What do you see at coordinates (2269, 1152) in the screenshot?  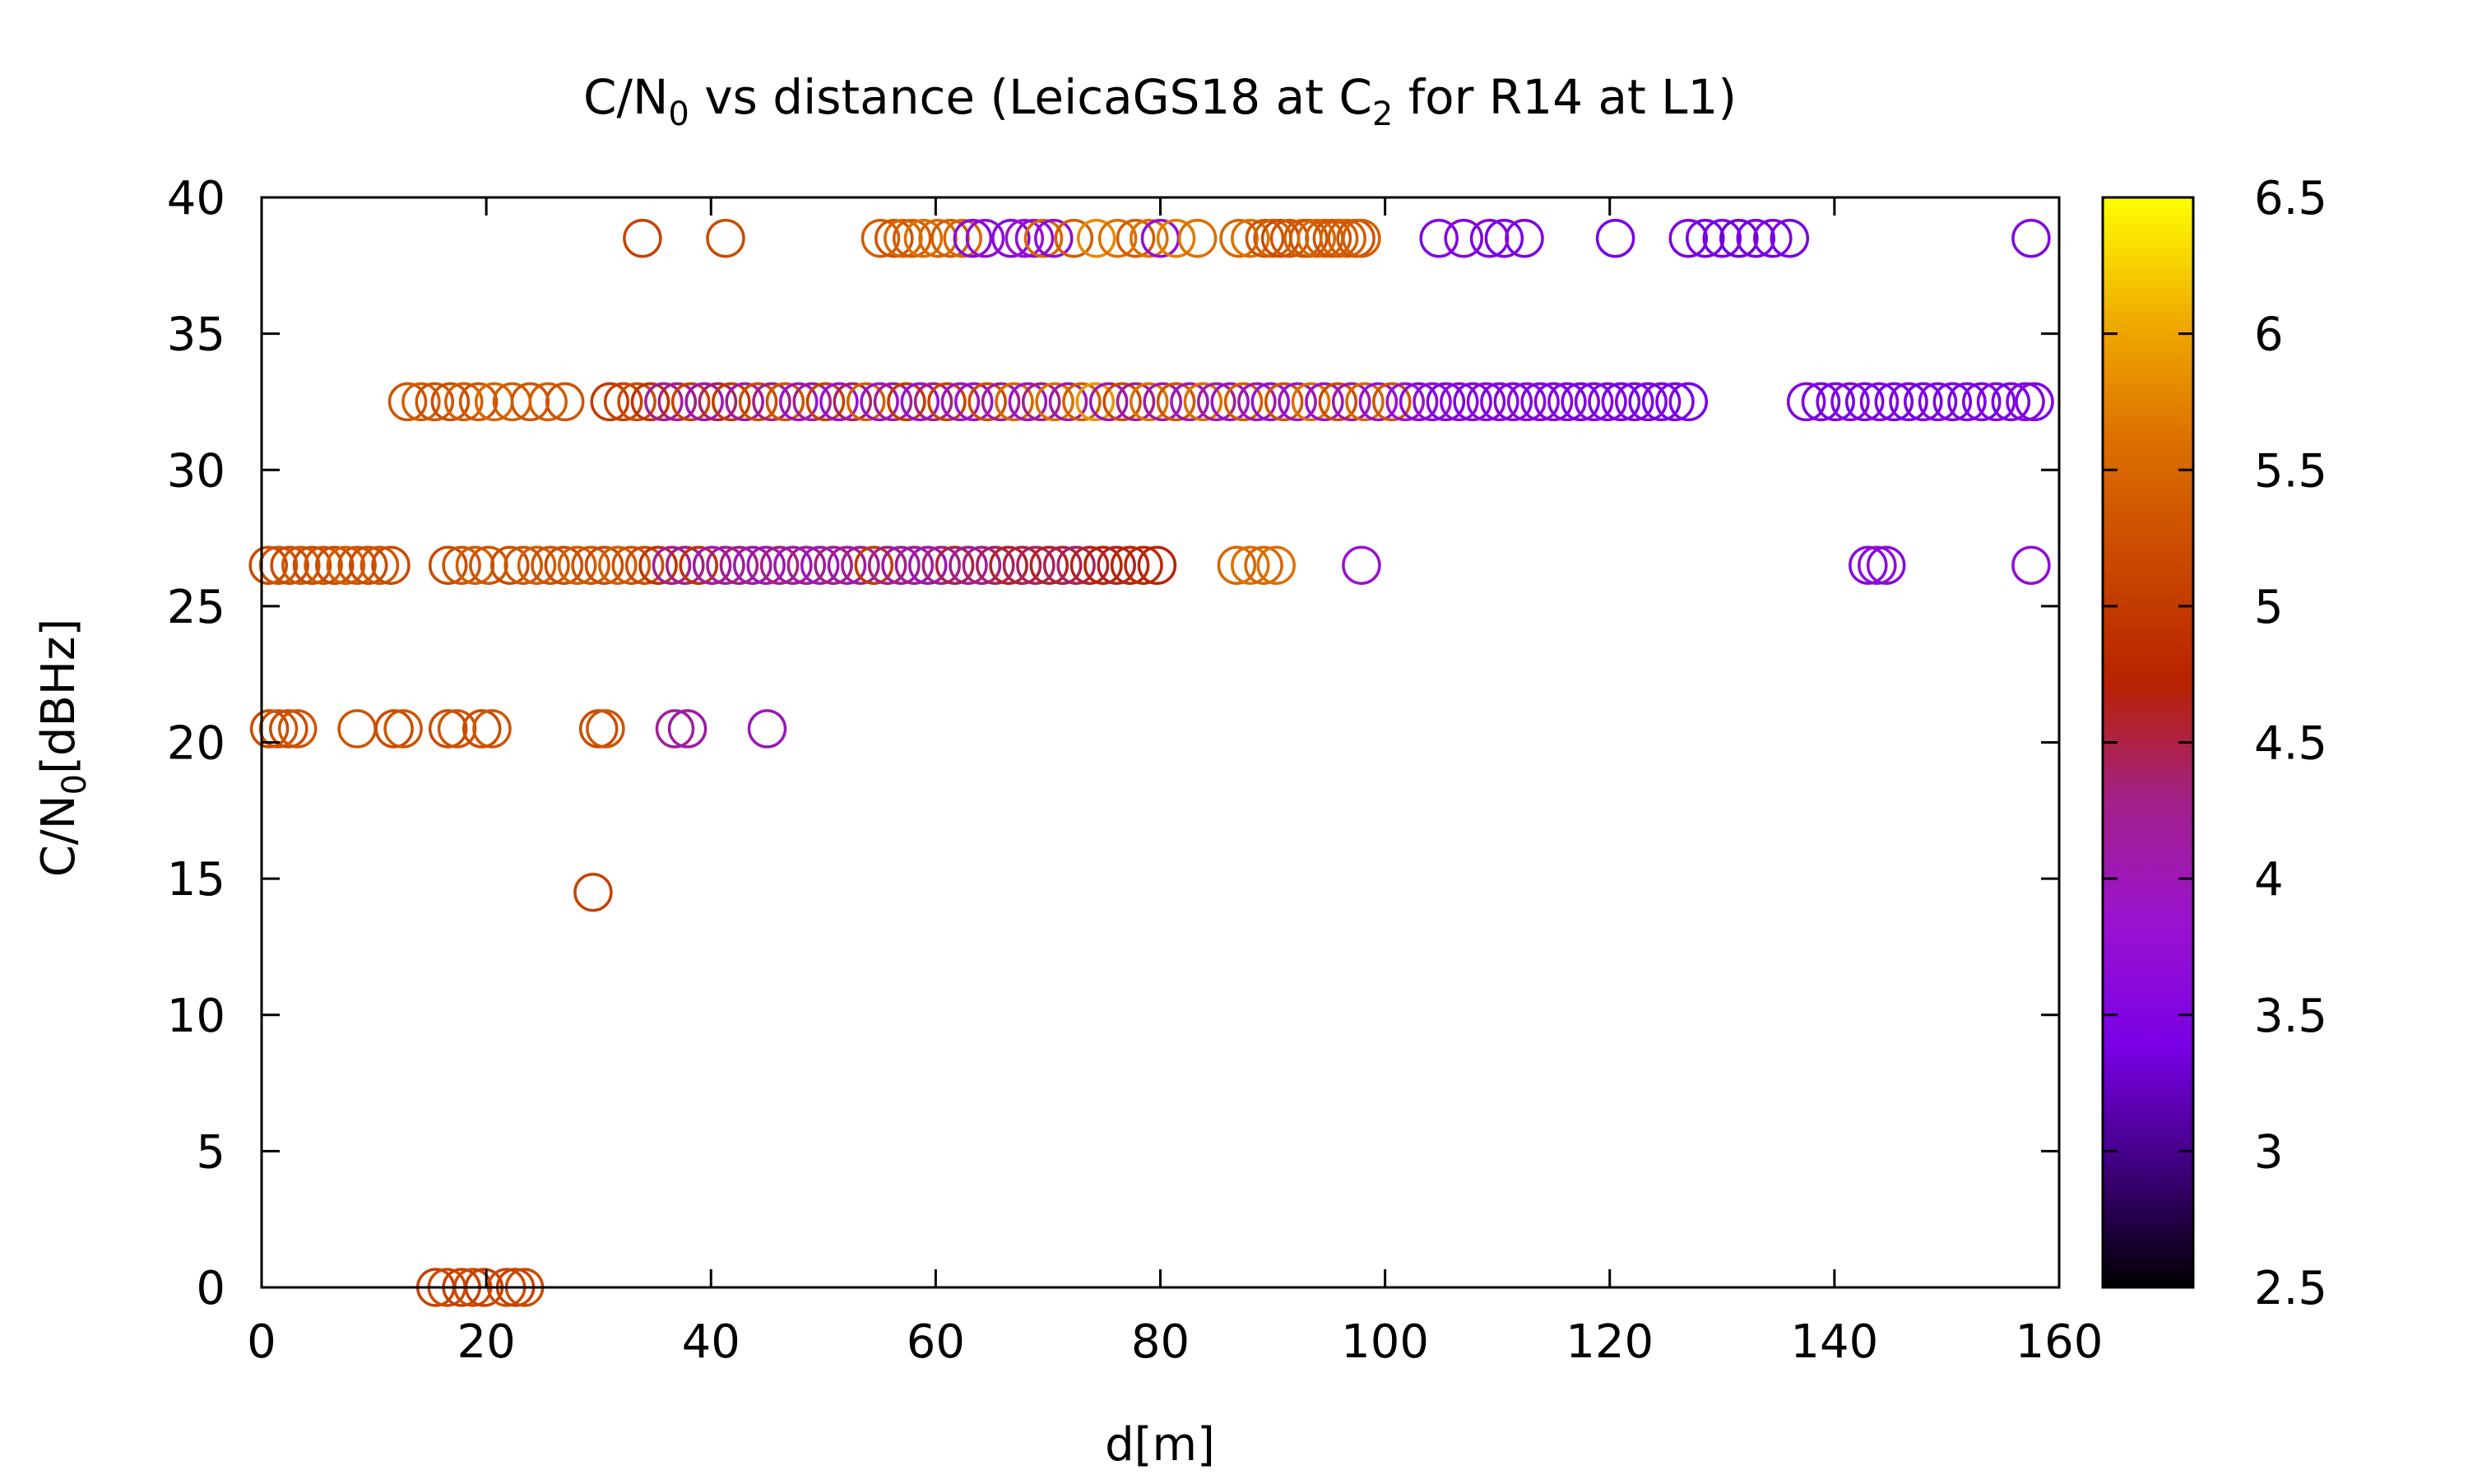 I see `colorbar-tick-label: 3` at bounding box center [2269, 1152].